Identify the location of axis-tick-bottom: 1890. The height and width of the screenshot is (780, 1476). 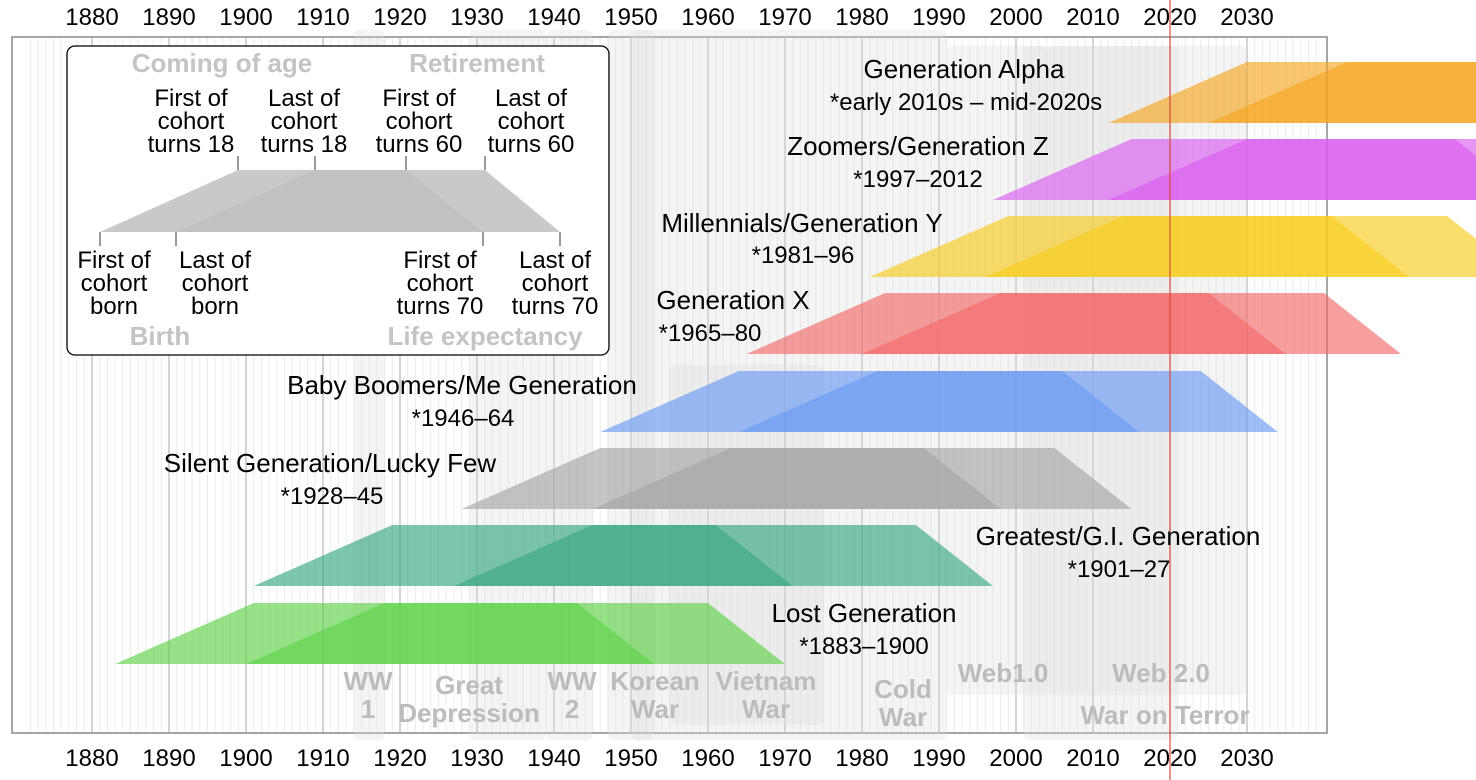
(168, 758).